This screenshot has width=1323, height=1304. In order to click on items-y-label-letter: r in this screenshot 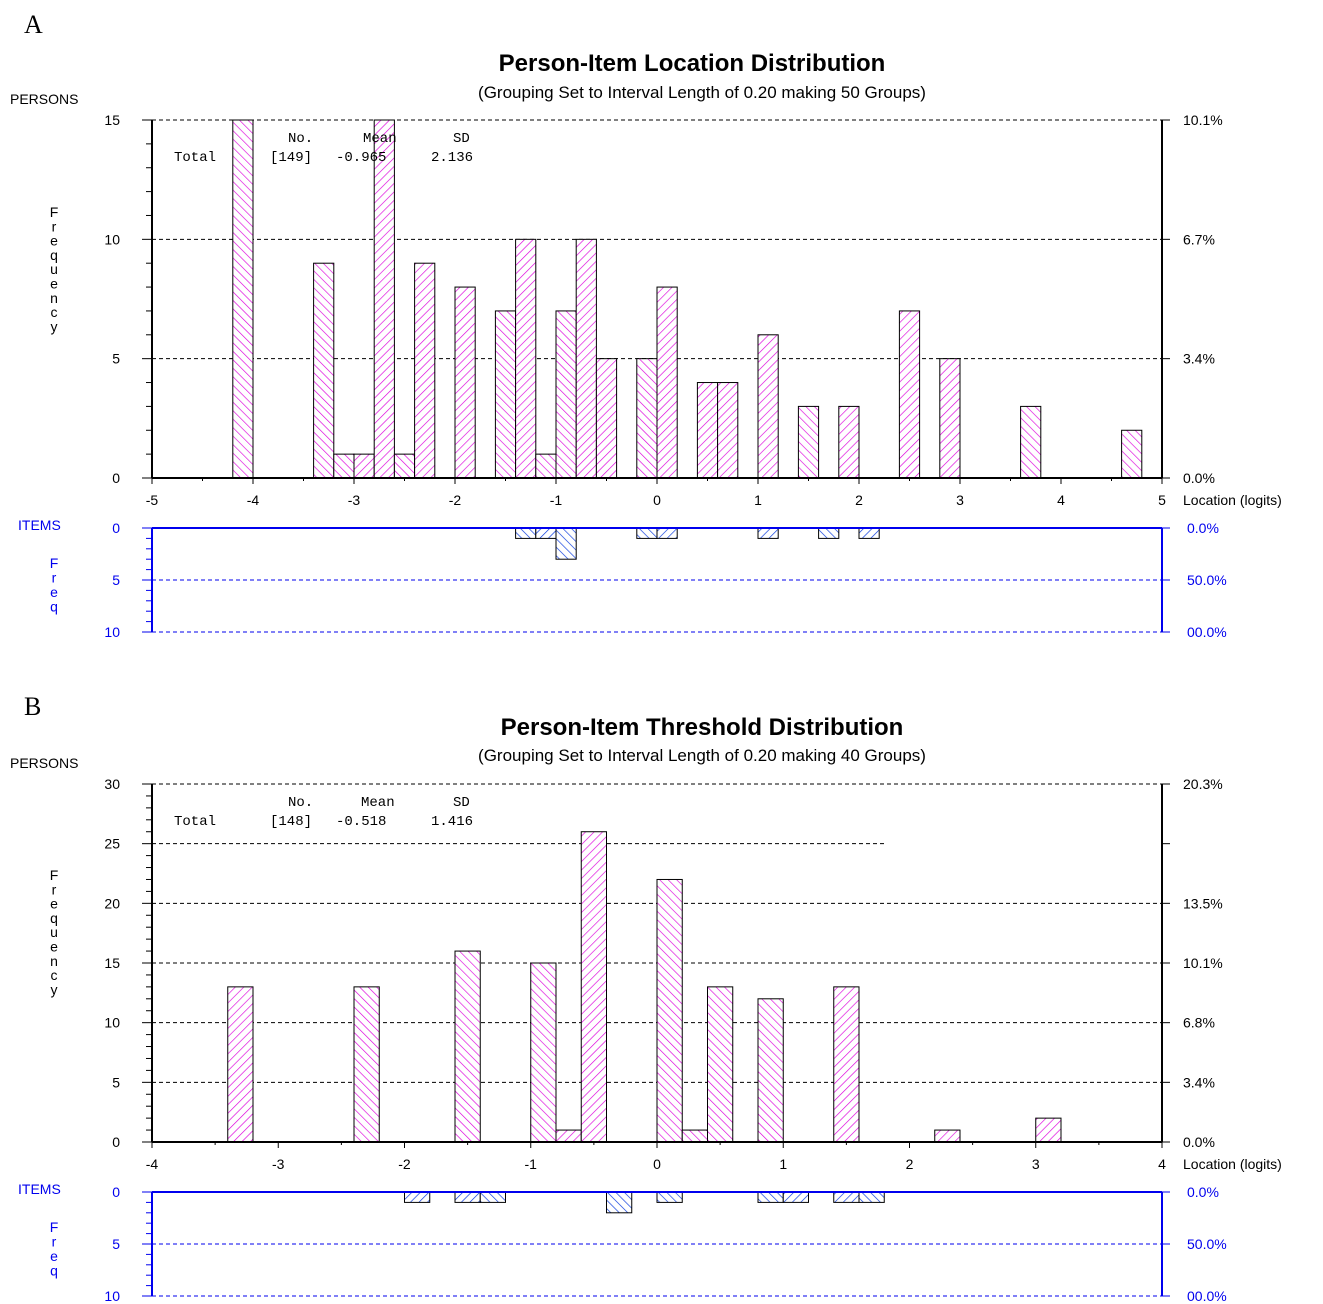, I will do `click(54, 1242)`.